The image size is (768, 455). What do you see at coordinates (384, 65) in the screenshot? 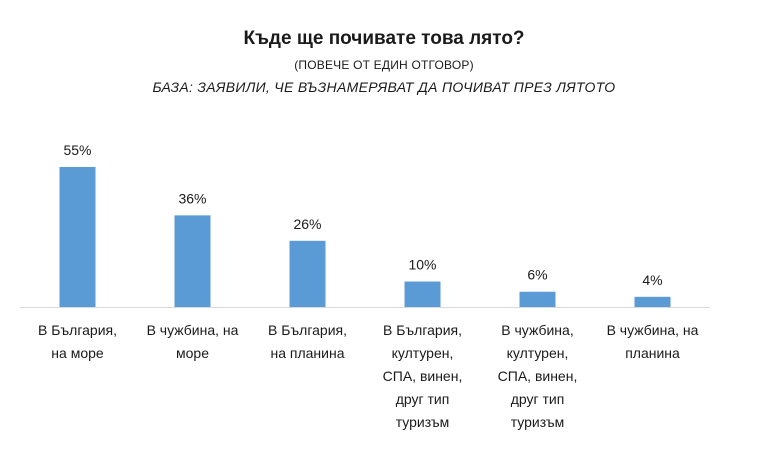
I see `chart-subtitle: (ПОВЕЧЕ ОТ ЕДИН ОТГОВОР)` at bounding box center [384, 65].